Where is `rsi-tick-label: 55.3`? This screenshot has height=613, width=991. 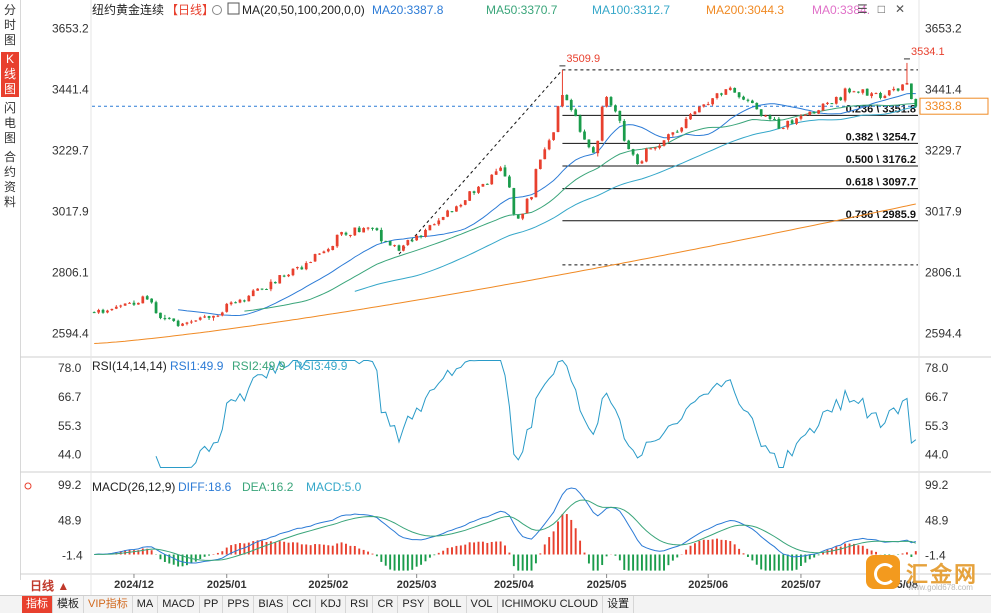
rsi-tick-label: 55.3 is located at coordinates (70, 426).